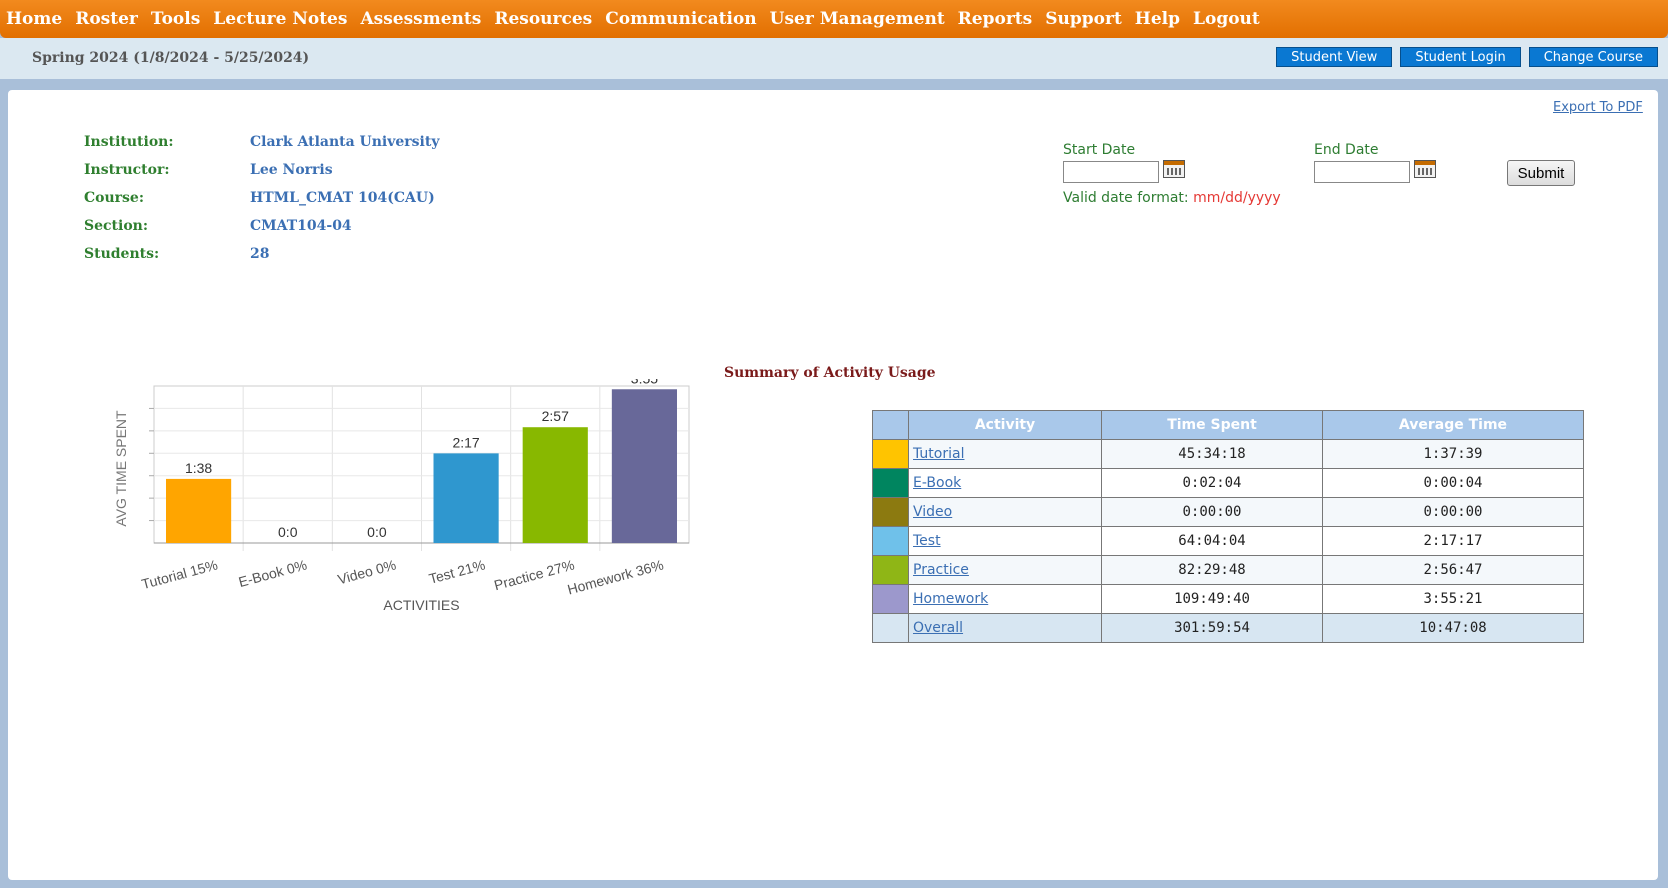  I want to click on activity-cell: Overall, so click(1005, 628).